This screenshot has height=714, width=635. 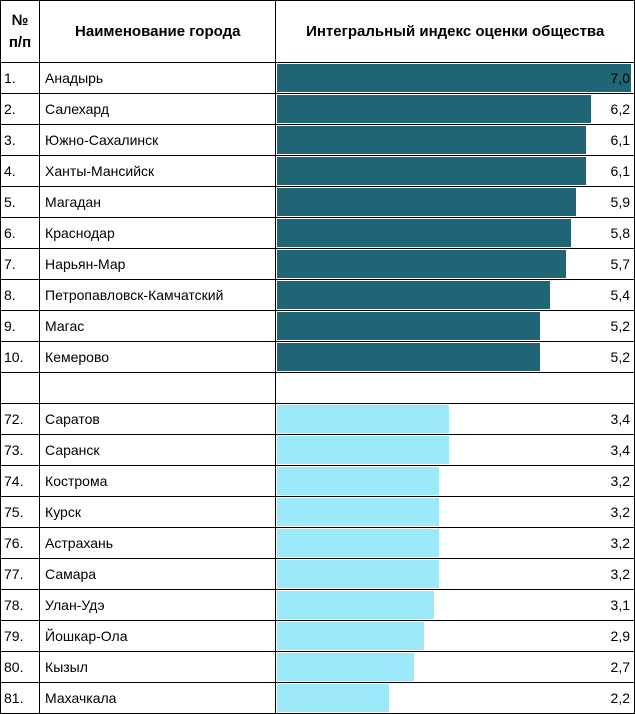 I want to click on row-number: 77., so click(x=20, y=574).